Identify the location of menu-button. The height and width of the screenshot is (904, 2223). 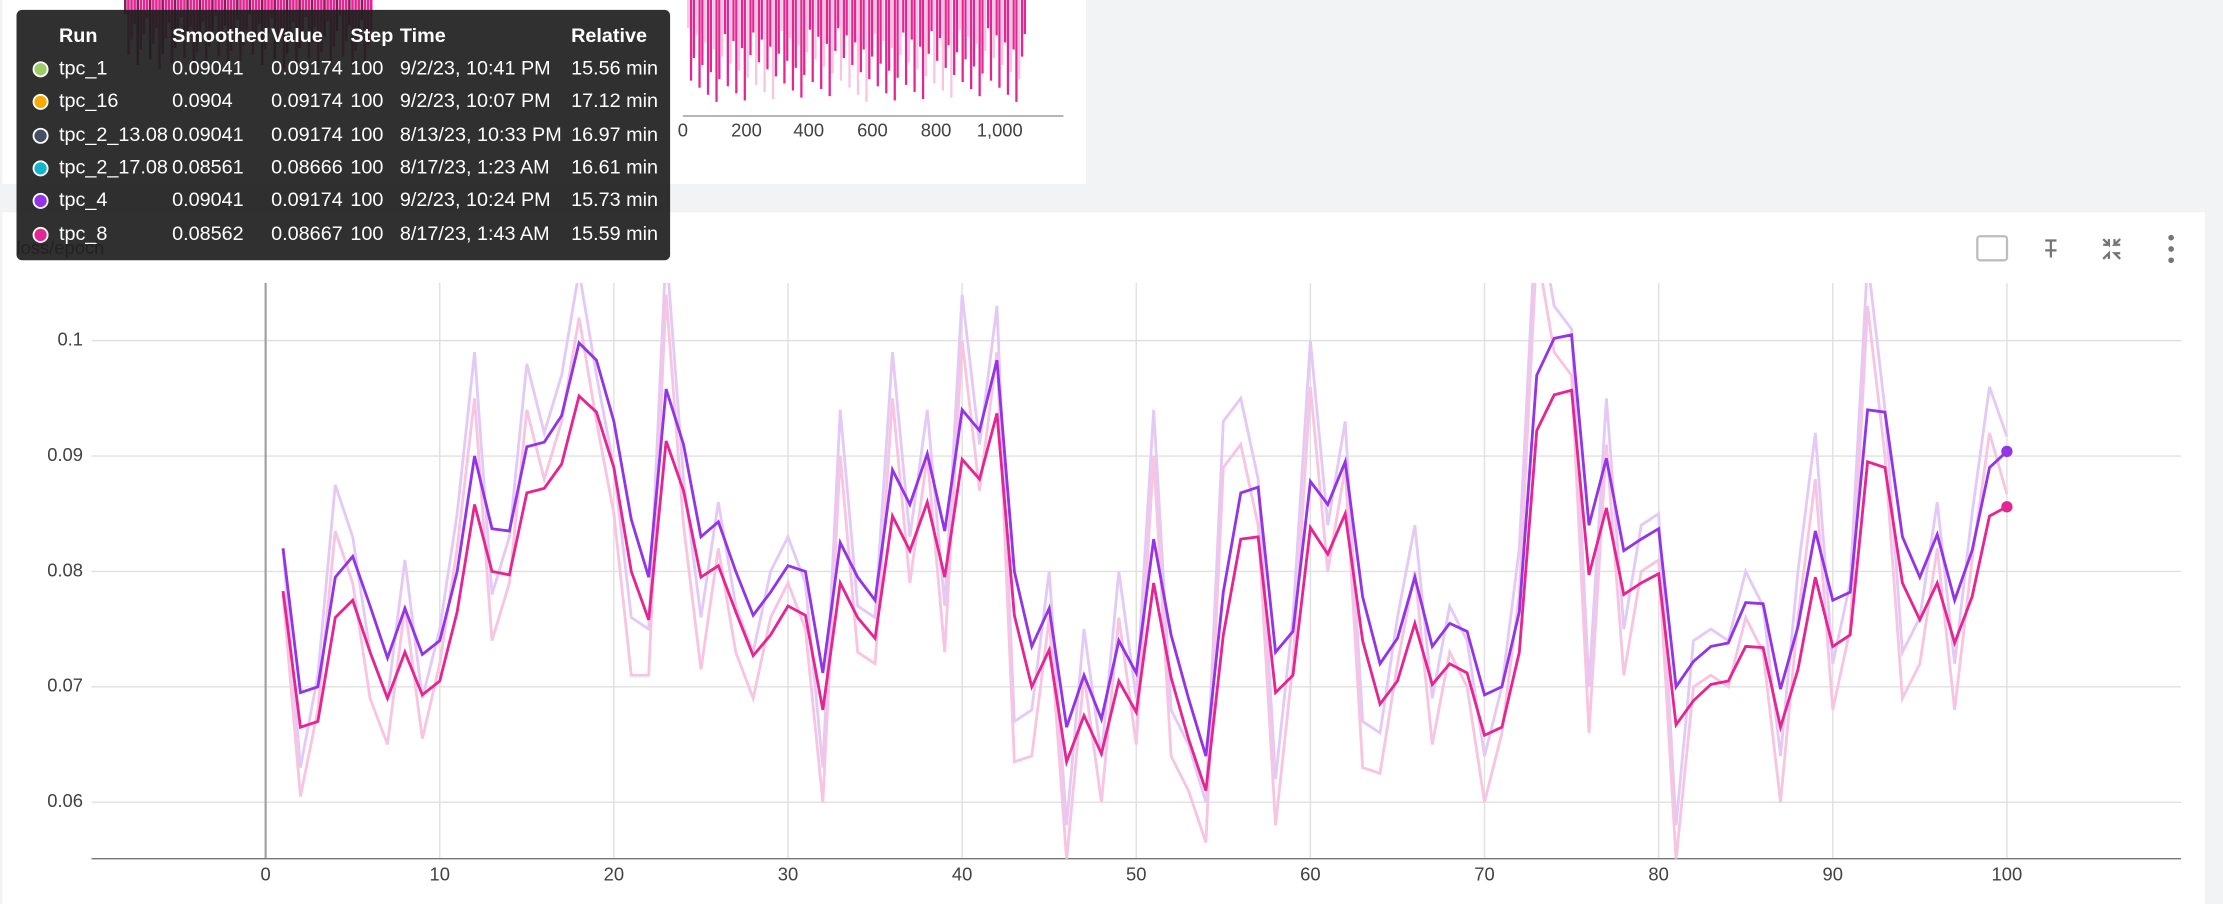
(2171, 249).